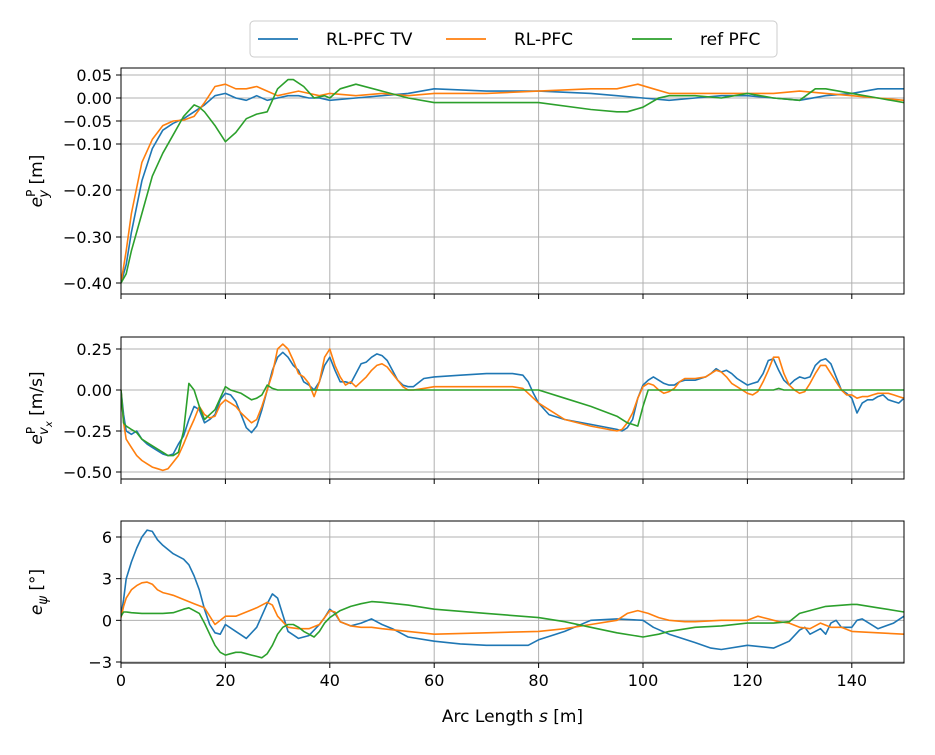 The image size is (935, 755). Describe the element at coordinates (107, 537) in the screenshot. I see `y-tick-label: 6` at that location.